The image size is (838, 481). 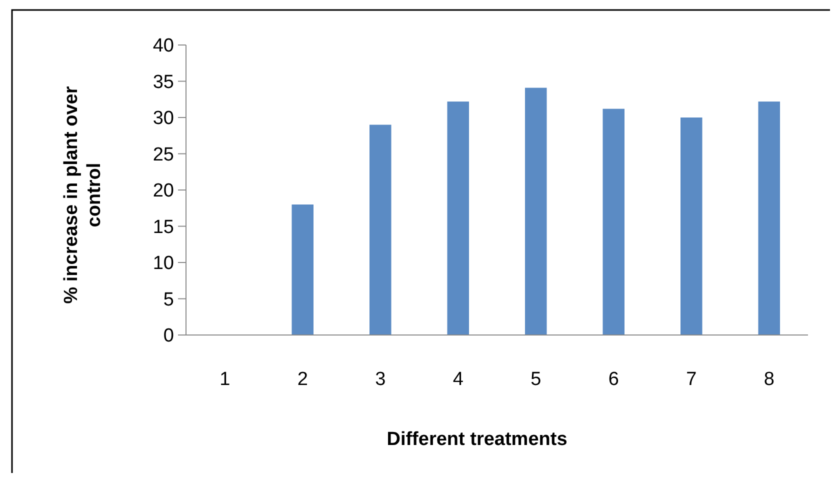 I want to click on y-tick-label: 25, so click(x=163, y=155).